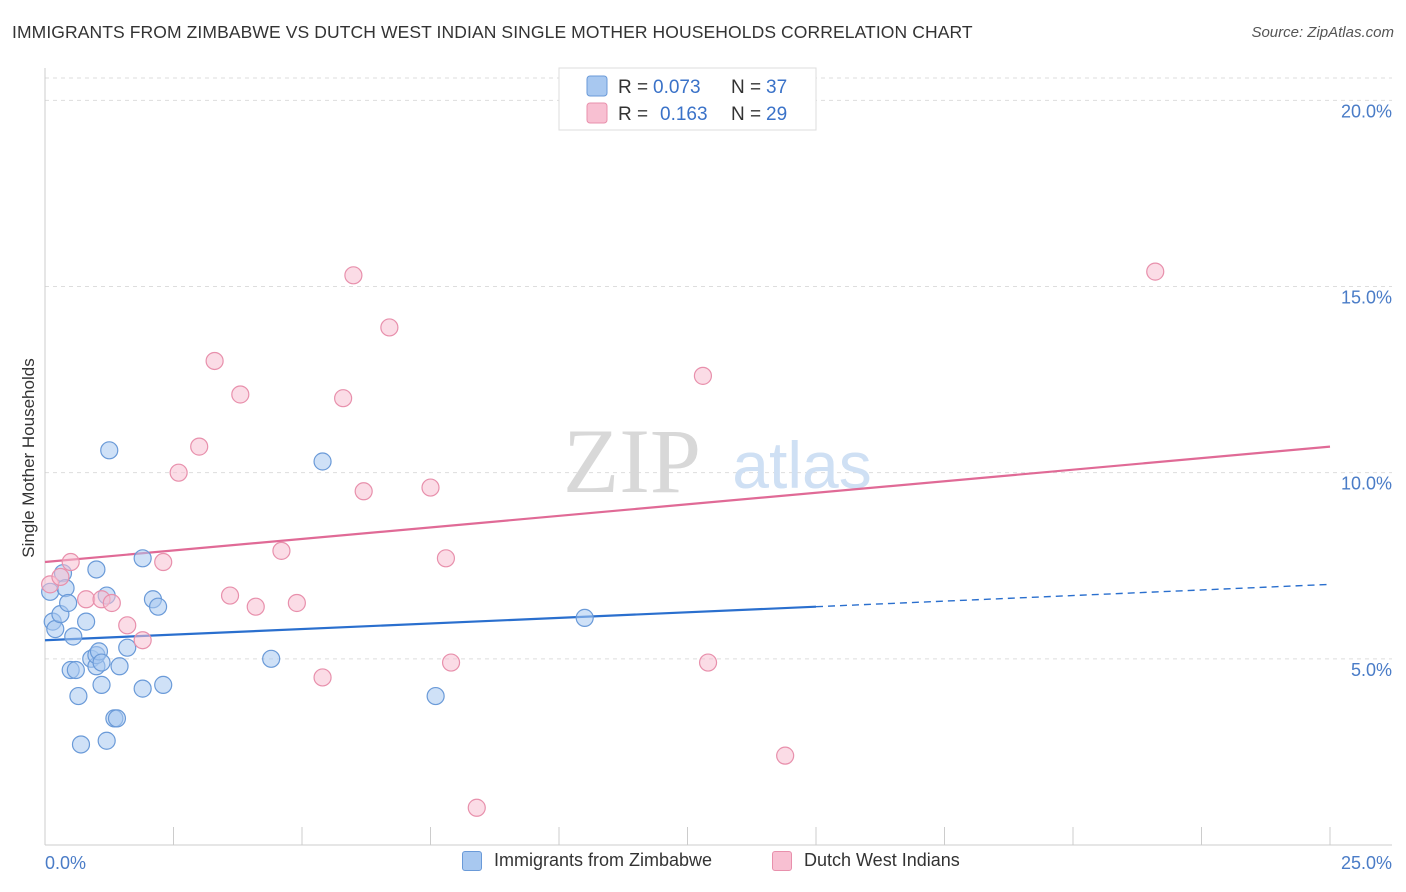 The image size is (1406, 892). What do you see at coordinates (472, 860) in the screenshot?
I see `legend-swatch-zimbabwe` at bounding box center [472, 860].